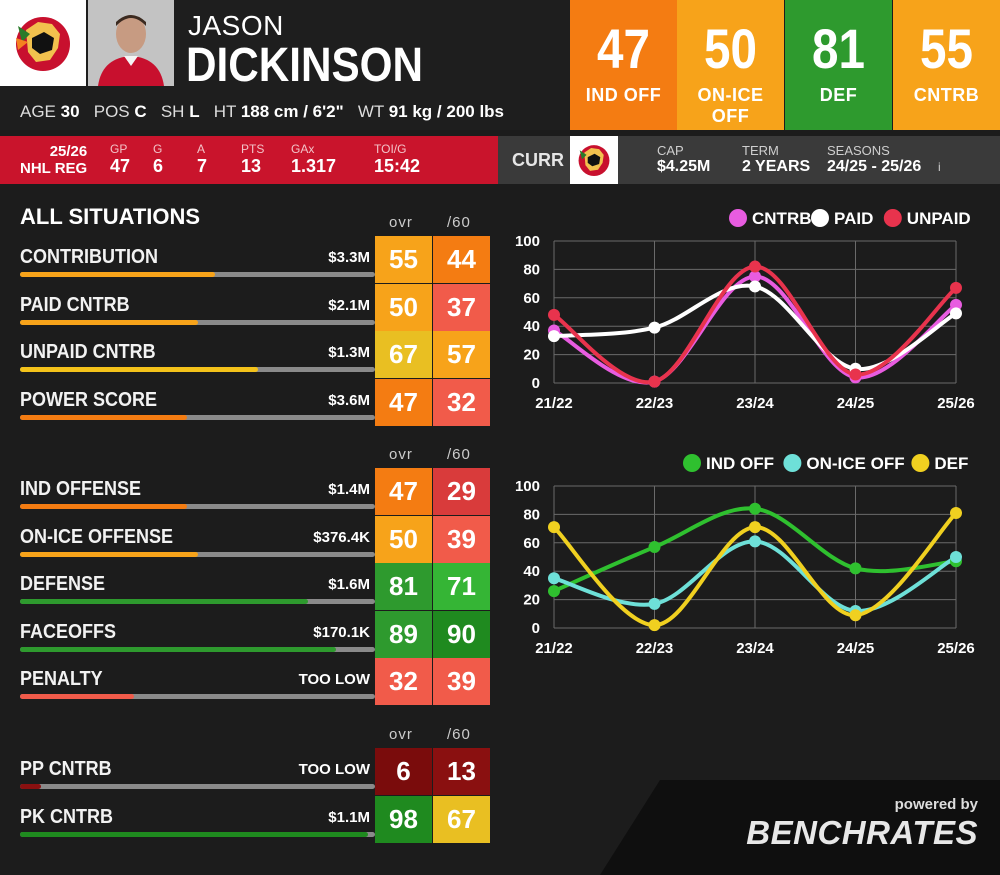 This screenshot has height=875, width=1000. What do you see at coordinates (255, 259) in the screenshot?
I see `metric-row-contribution: CONTRIBUTION $3.3M 55 44` at bounding box center [255, 259].